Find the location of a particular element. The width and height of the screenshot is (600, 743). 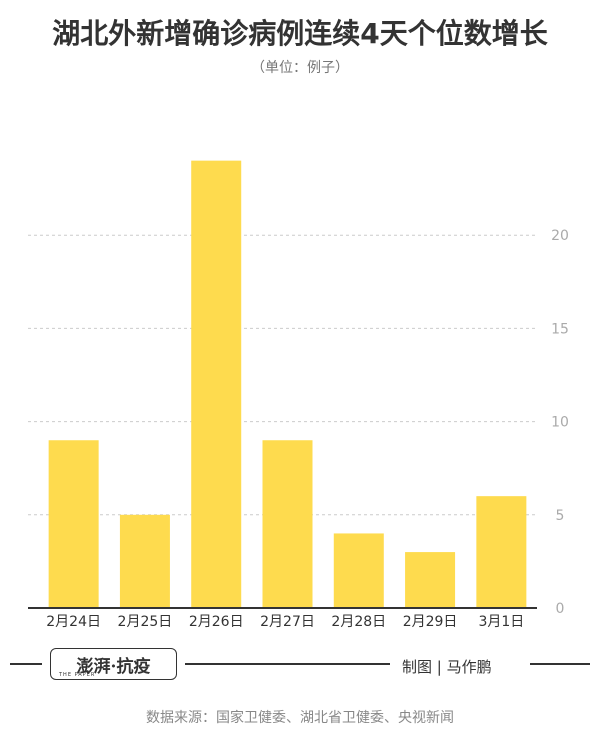

y-tick-label: 5 is located at coordinates (560, 516).